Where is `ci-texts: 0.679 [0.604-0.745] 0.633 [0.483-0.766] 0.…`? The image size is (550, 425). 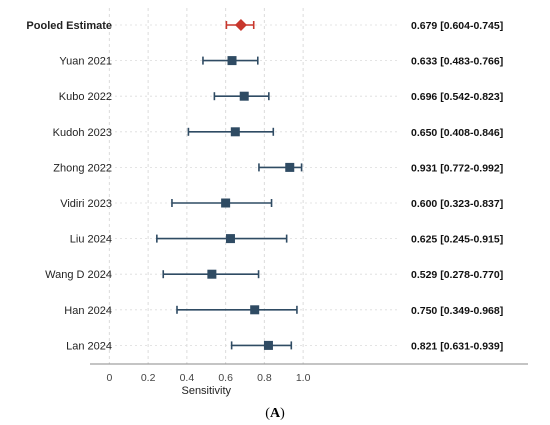 ci-texts: 0.679 [0.604-0.745] 0.633 [0.483-0.766] 0.… is located at coordinates (457, 186).